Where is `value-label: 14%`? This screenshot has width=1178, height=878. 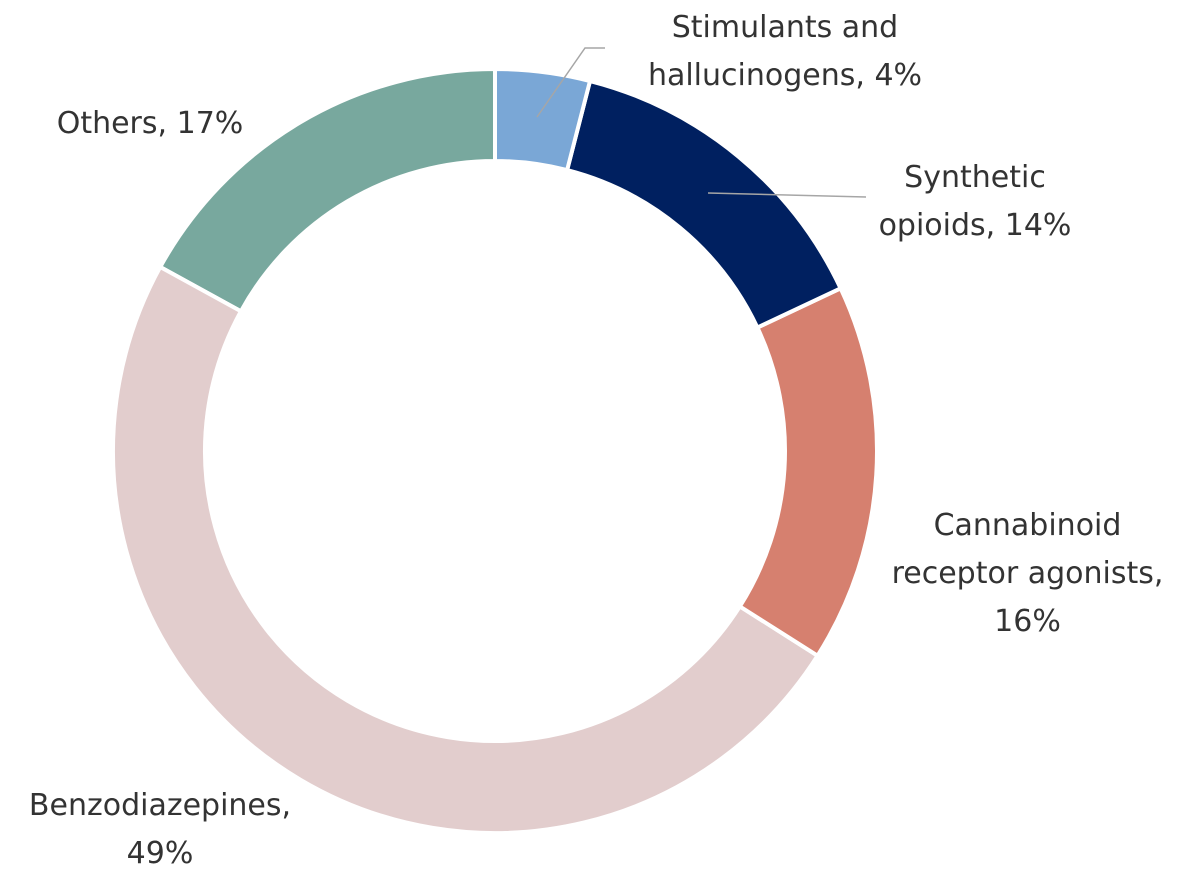 value-label: 14% is located at coordinates (1038, 225).